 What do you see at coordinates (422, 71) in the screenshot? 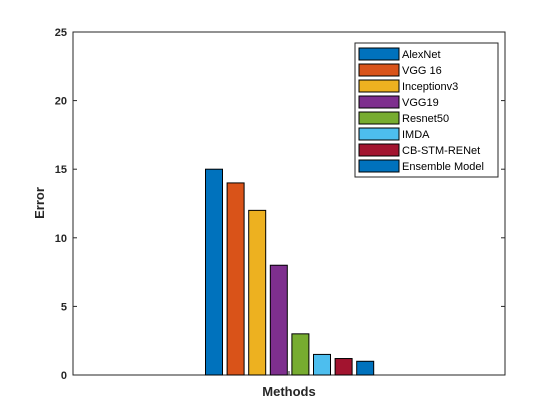
I see `legend-entry: VGG 16` at bounding box center [422, 71].